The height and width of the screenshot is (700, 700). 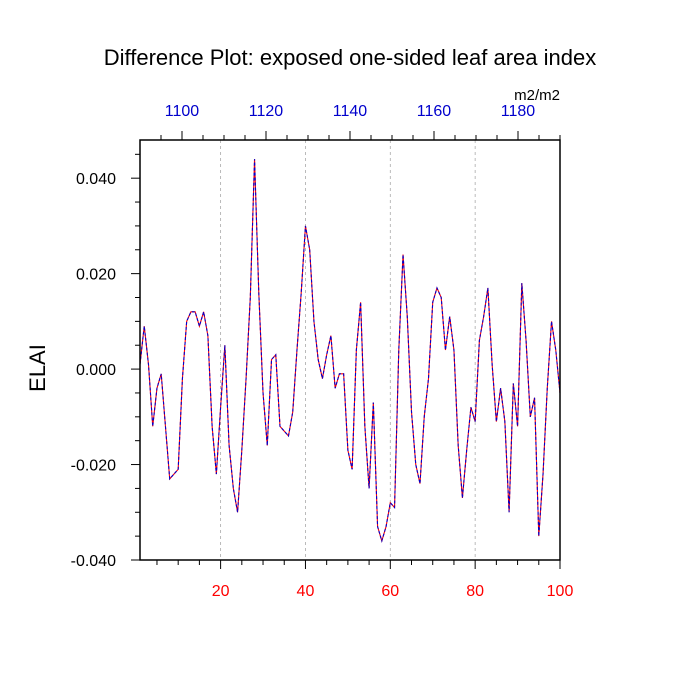 What do you see at coordinates (182, 111) in the screenshot?
I see `top-tick-label: 1100` at bounding box center [182, 111].